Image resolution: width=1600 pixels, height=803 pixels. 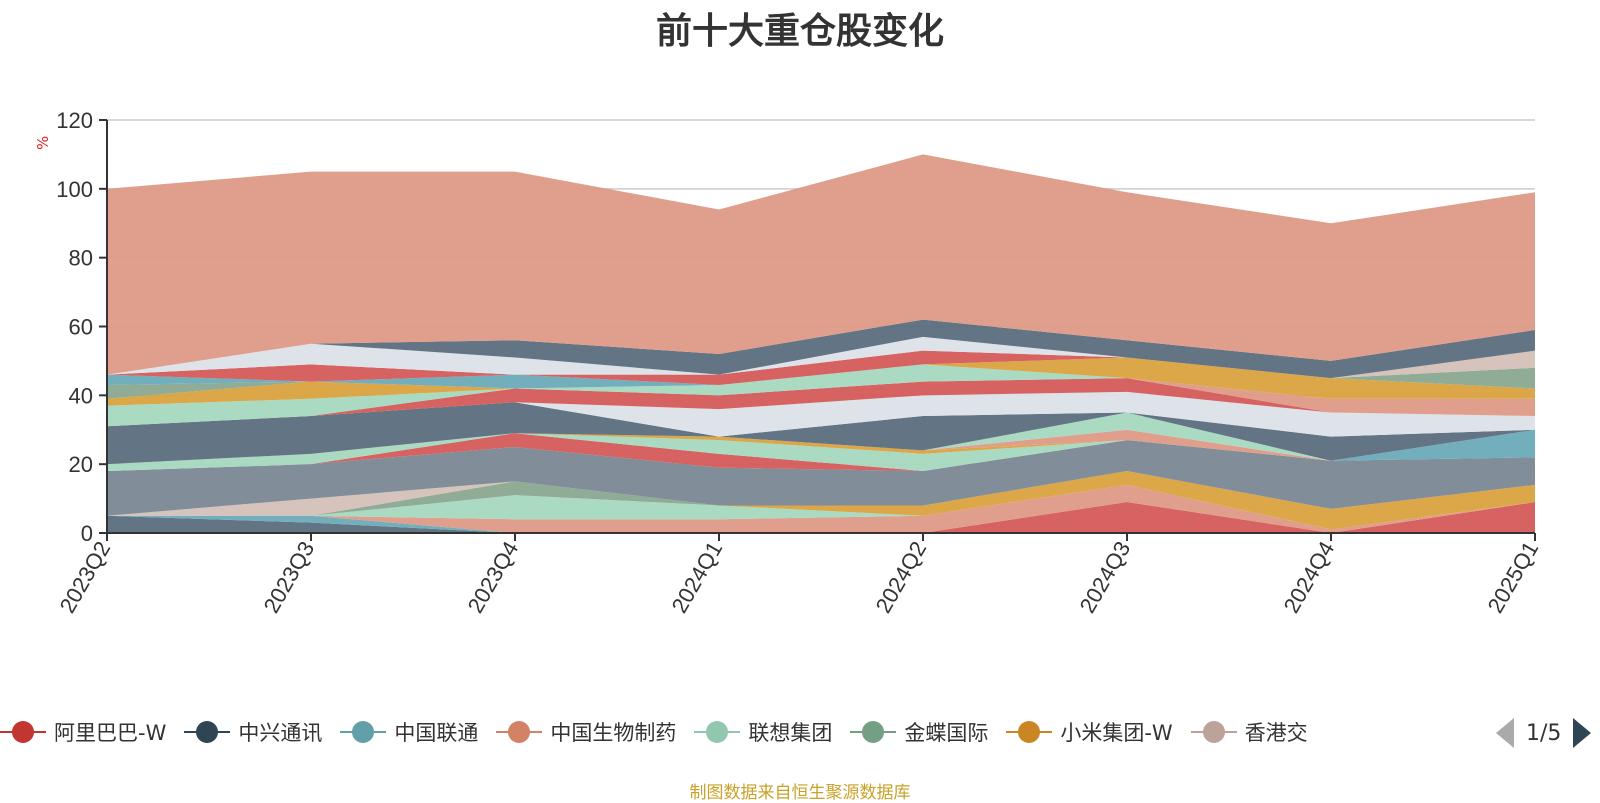 I want to click on legend-label: 小米集团-W, so click(x=1116, y=733).